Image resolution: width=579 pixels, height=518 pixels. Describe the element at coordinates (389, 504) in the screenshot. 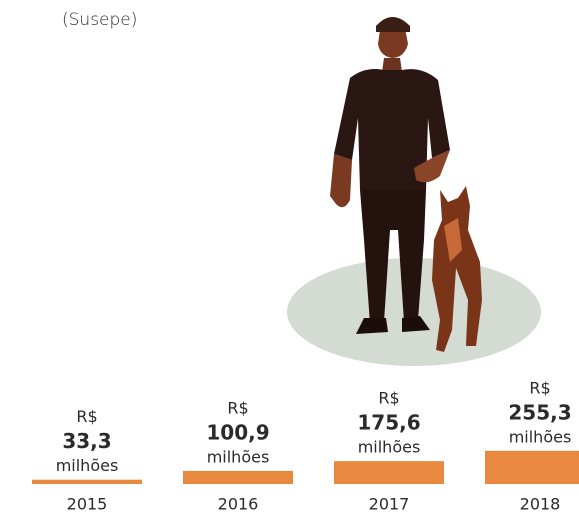

I see `x-tick-label: 2017` at that location.